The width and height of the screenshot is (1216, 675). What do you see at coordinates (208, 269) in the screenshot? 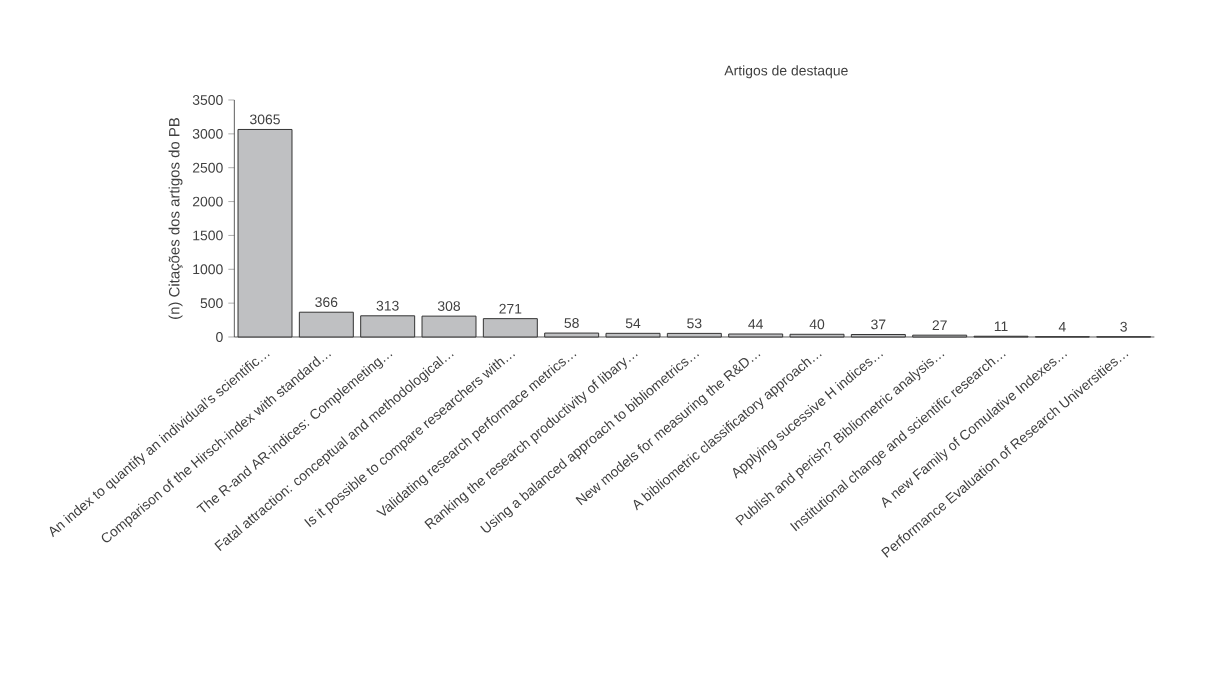
I see `y-tick-label: 1000` at bounding box center [208, 269].